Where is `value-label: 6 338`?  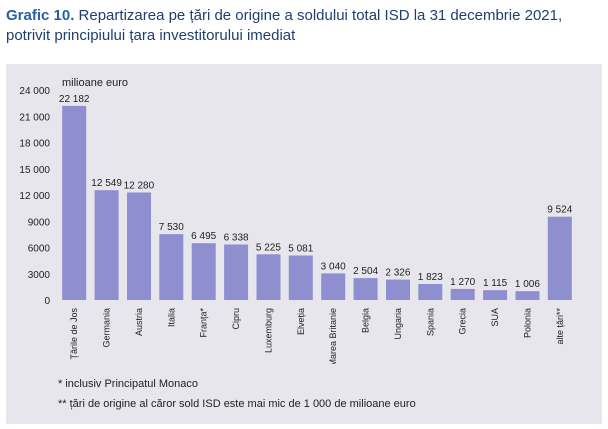 value-label: 6 338 is located at coordinates (236, 238).